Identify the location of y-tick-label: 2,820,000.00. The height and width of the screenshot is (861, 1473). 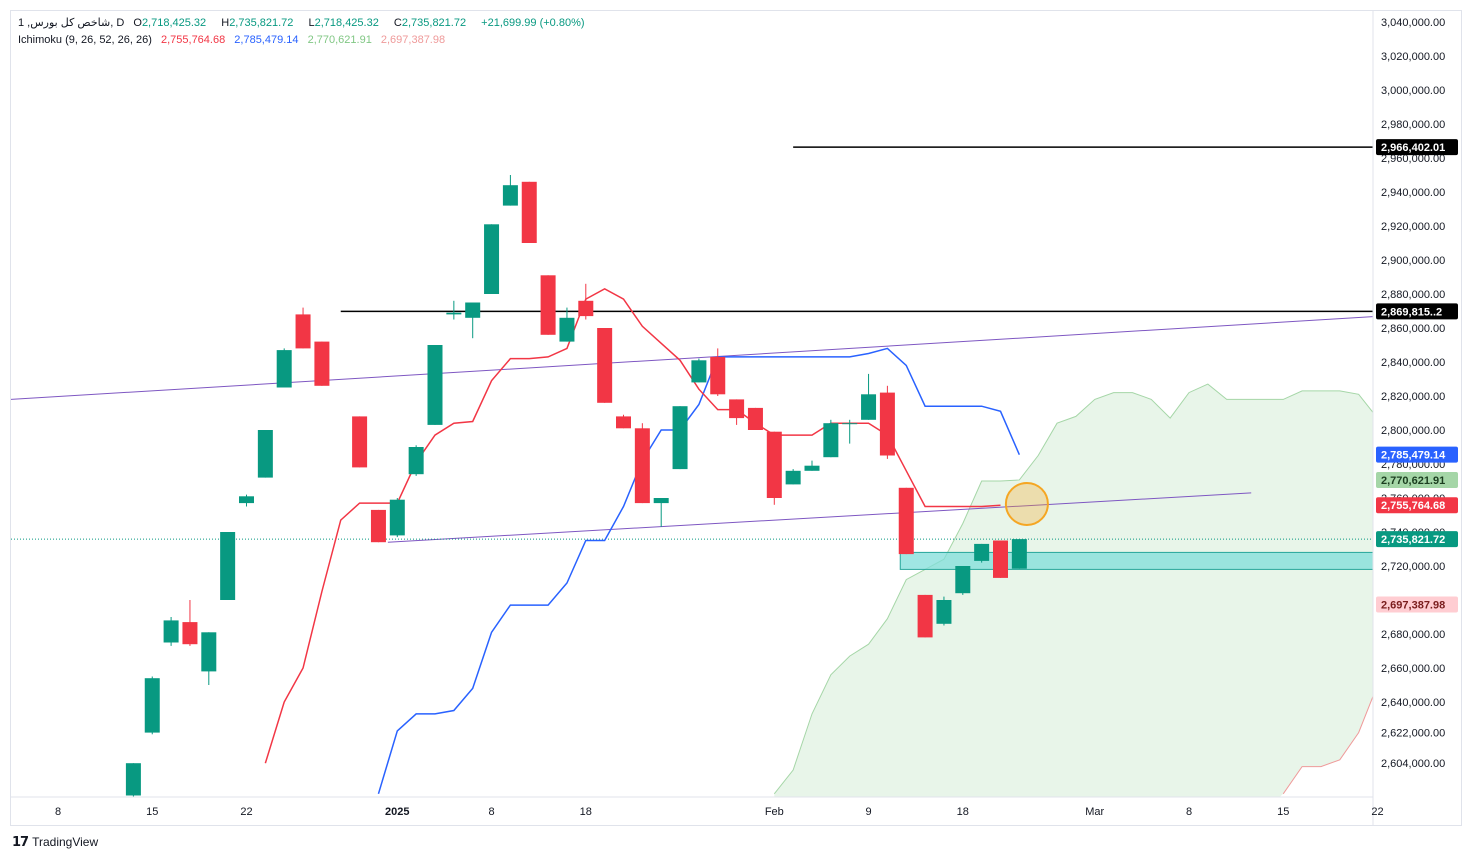
(1413, 397).